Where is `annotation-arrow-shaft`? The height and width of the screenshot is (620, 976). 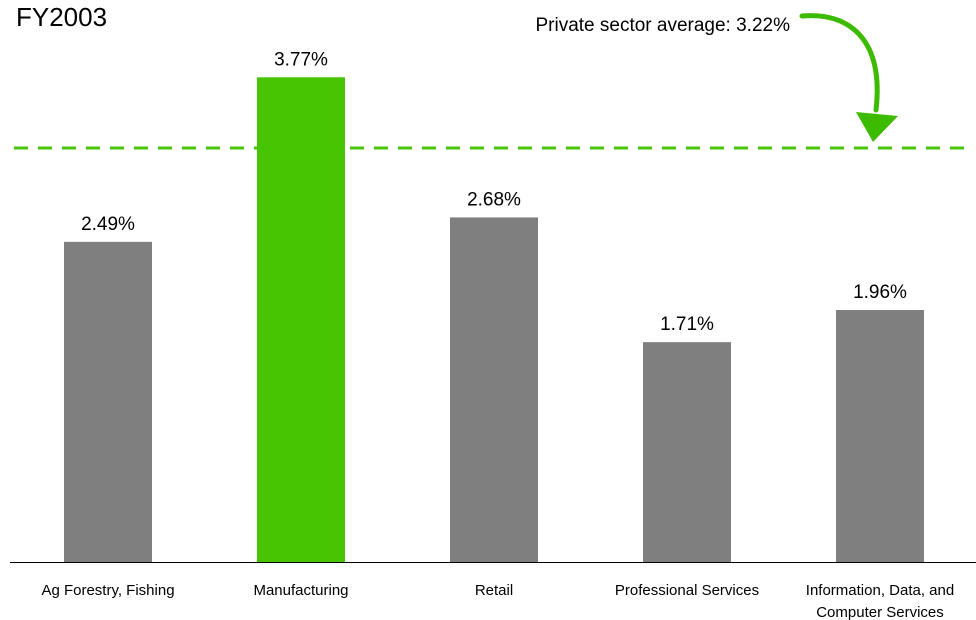 annotation-arrow-shaft is located at coordinates (839, 63).